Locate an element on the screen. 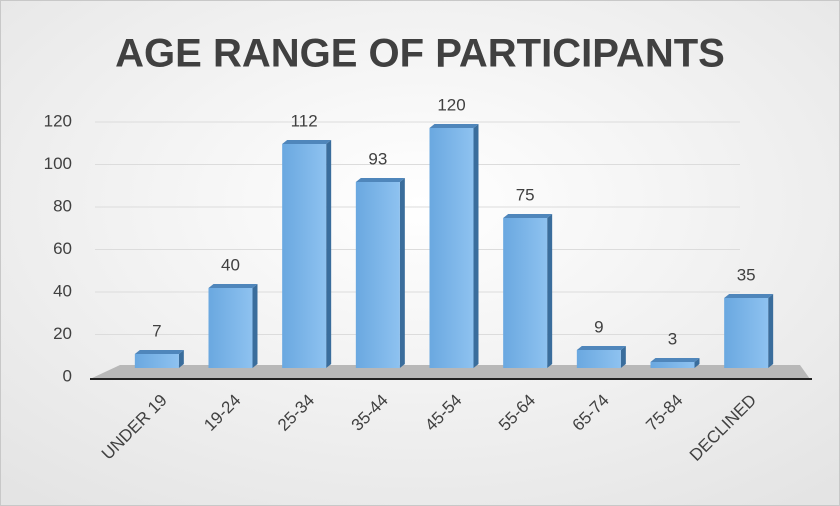  y-tick-label: 0 is located at coordinates (67, 375).